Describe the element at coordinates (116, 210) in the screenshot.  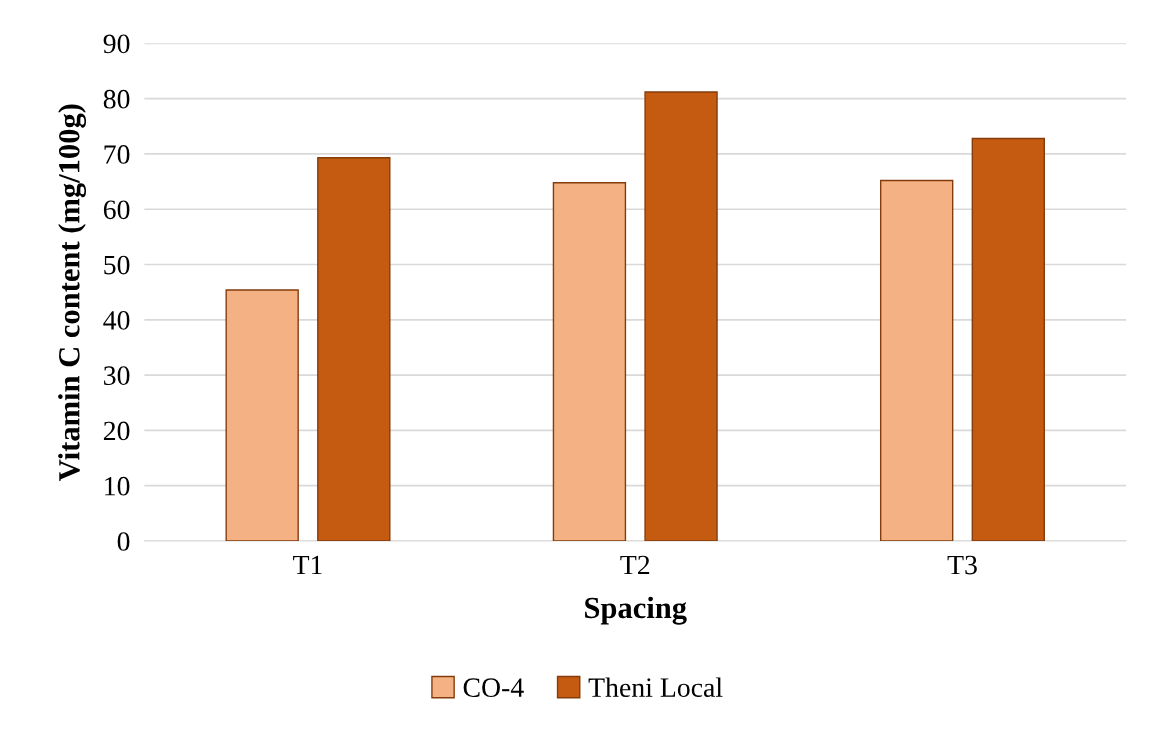
I see `y-tick-label: 60` at that location.